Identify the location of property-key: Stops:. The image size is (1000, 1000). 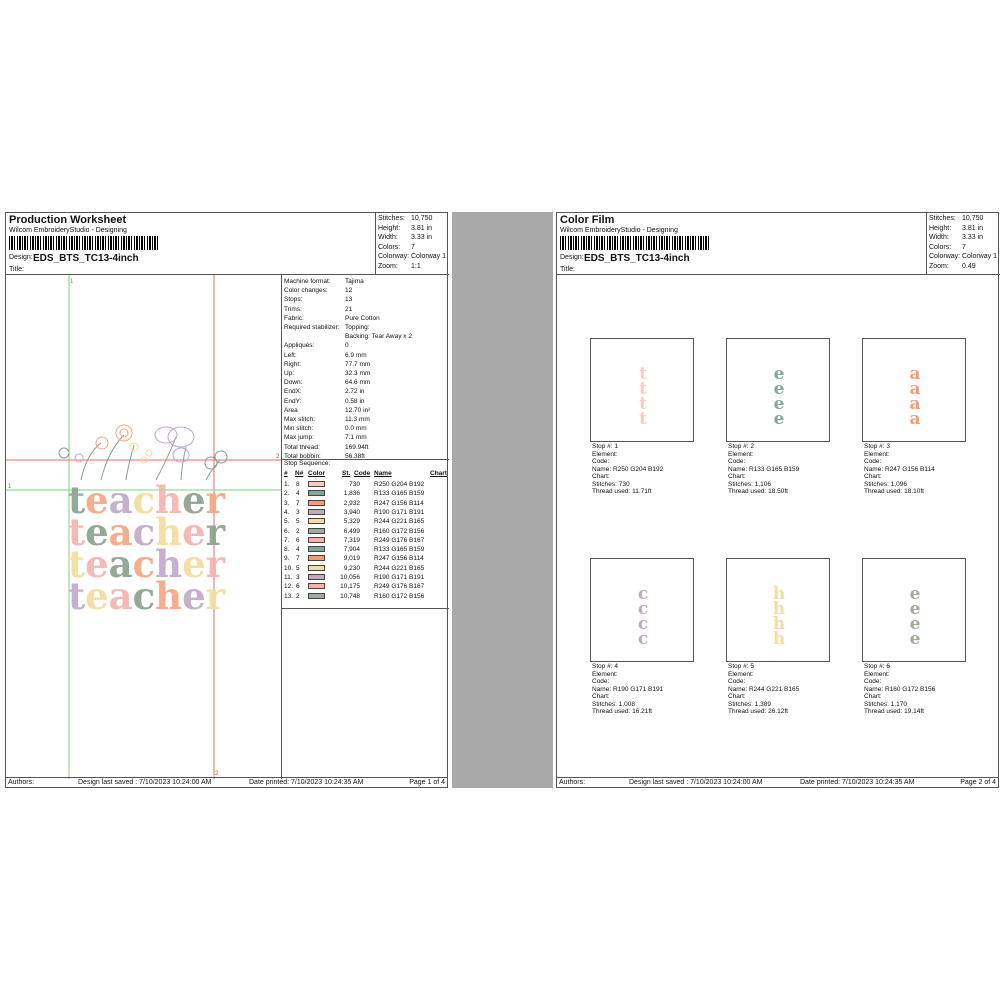
(293, 300).